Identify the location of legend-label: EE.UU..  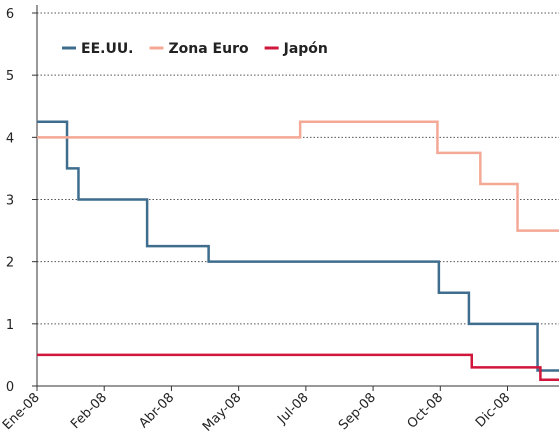
(107, 49).